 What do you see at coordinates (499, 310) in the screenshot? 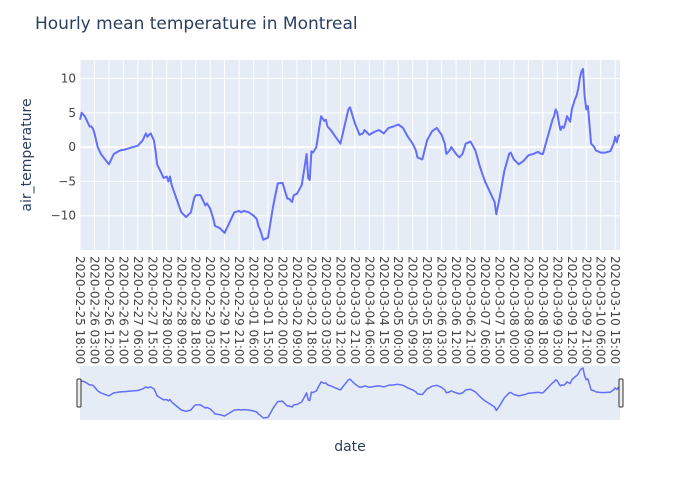
I see `x-tick-label: 2020-03-07 15:00` at bounding box center [499, 310].